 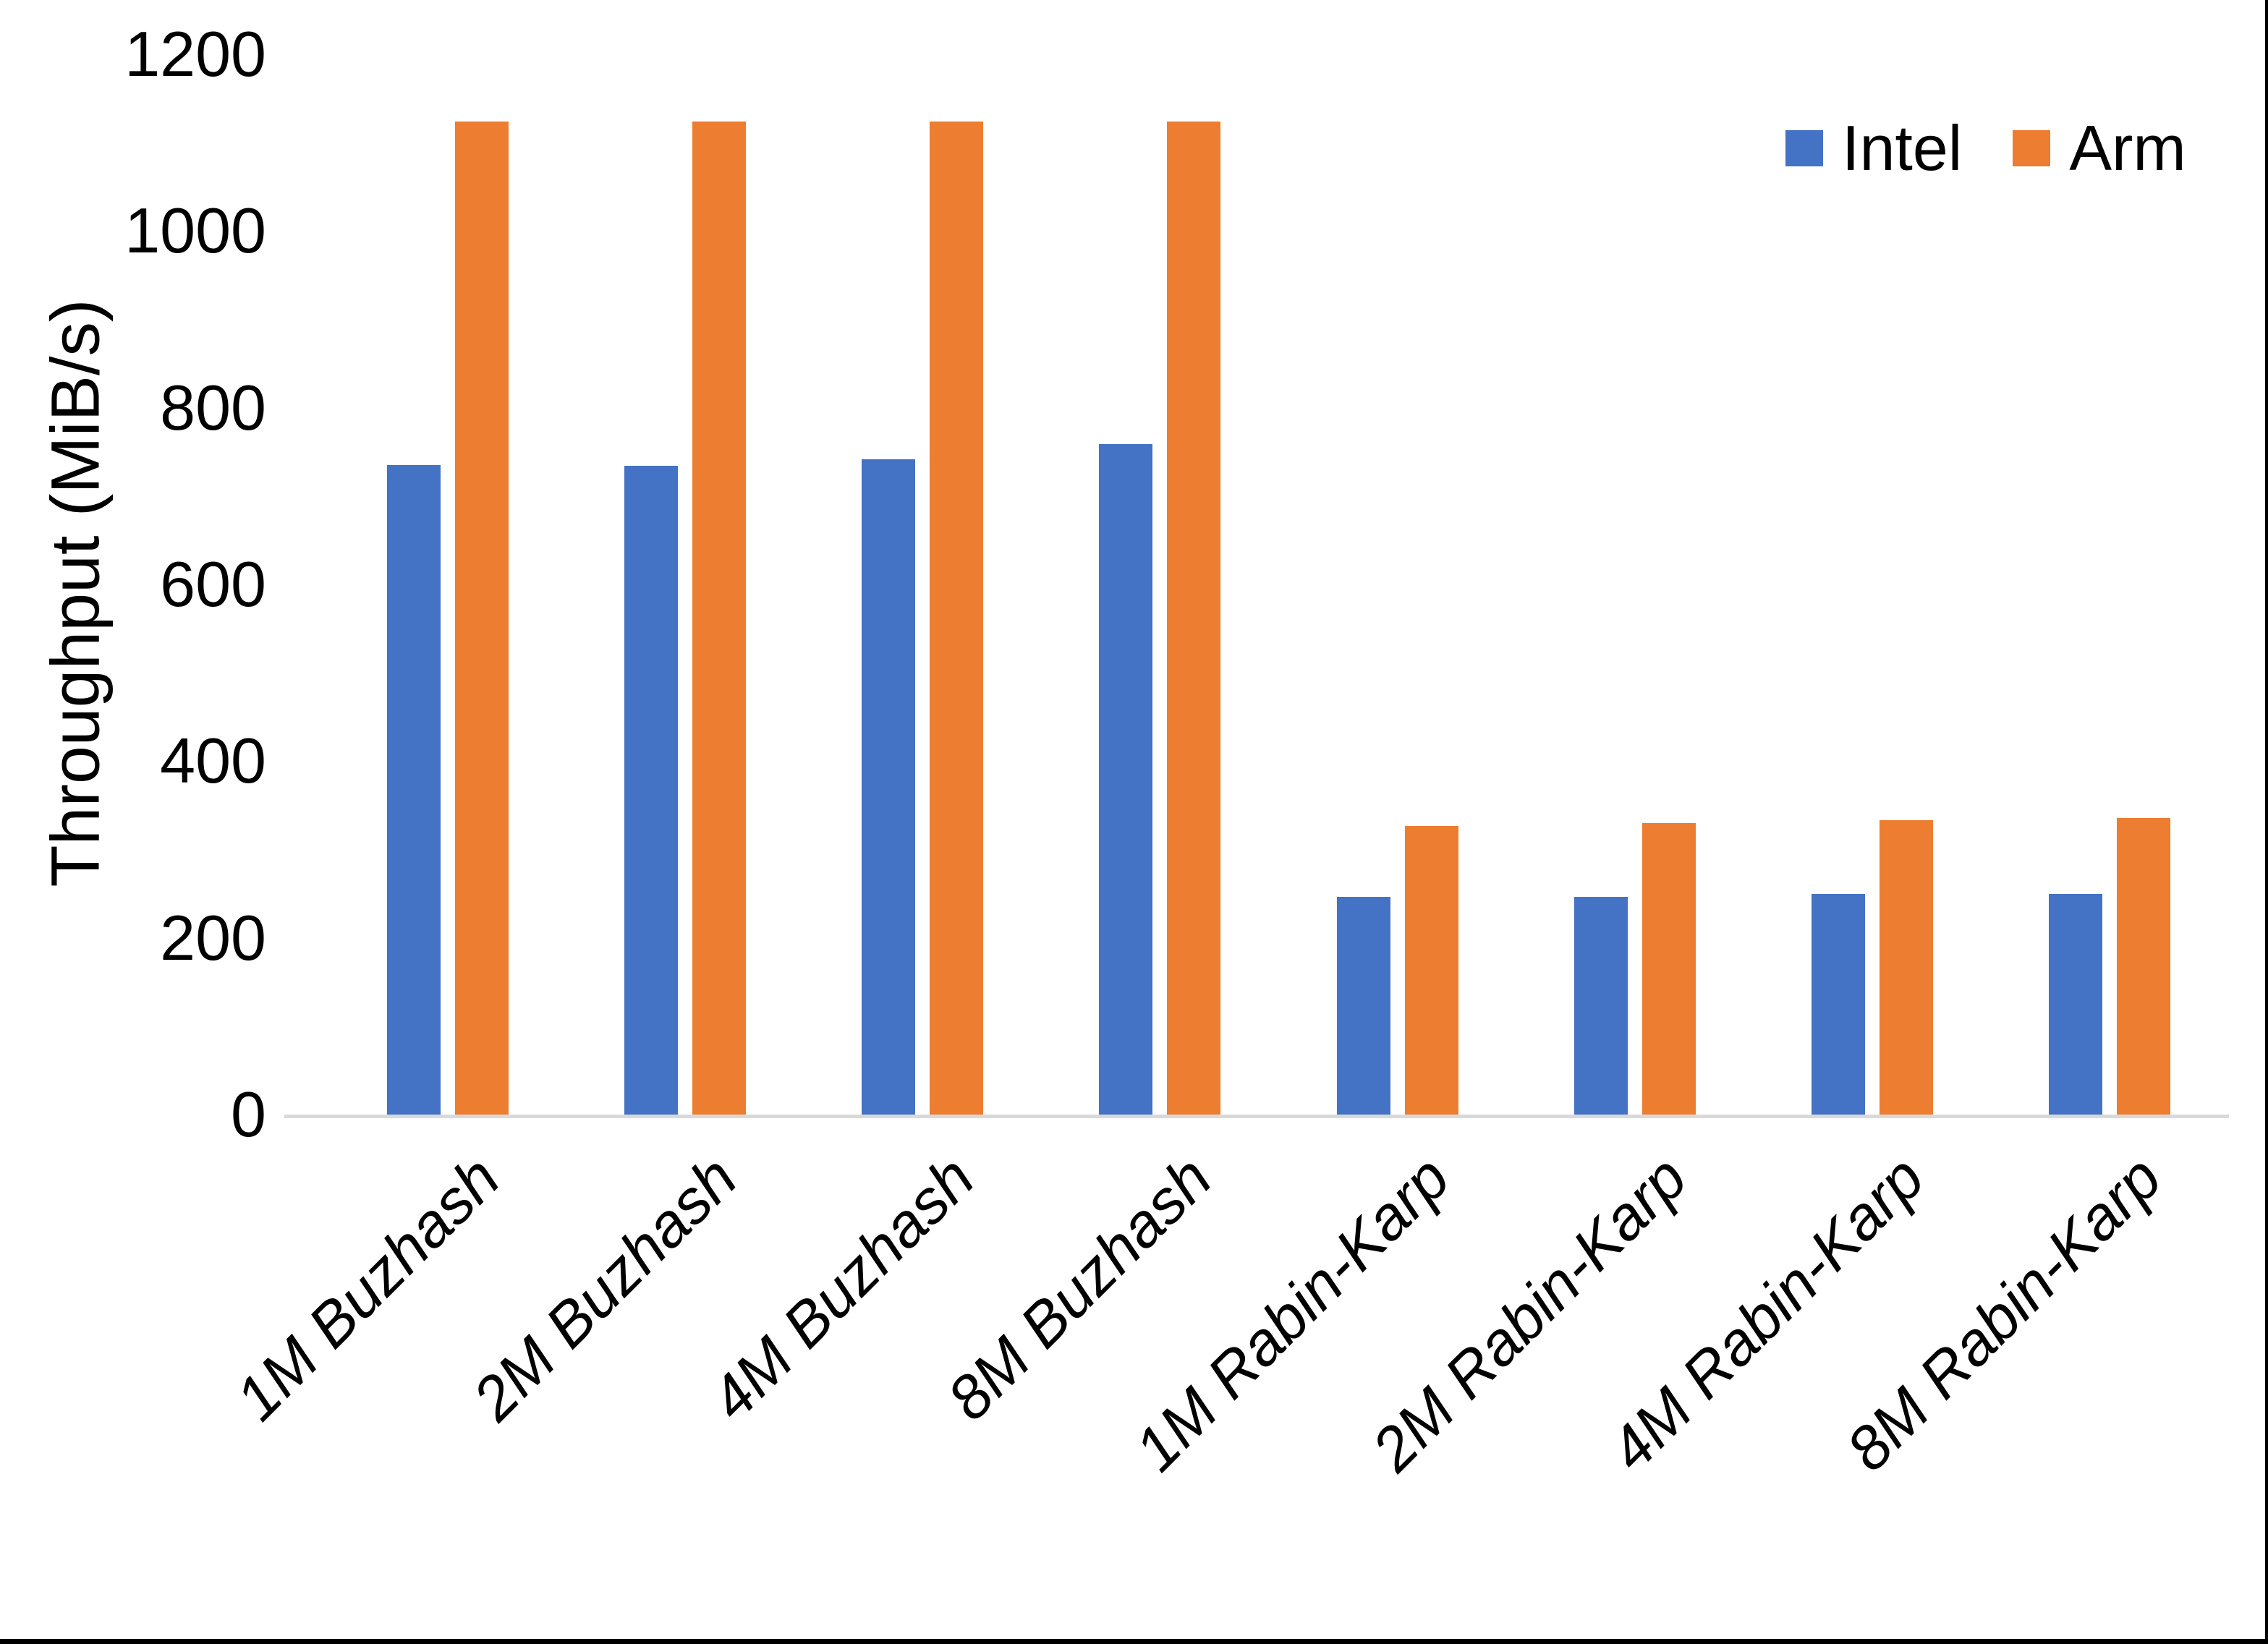 What do you see at coordinates (1194, 618) in the screenshot?
I see `bar-arm-8m-buzhash` at bounding box center [1194, 618].